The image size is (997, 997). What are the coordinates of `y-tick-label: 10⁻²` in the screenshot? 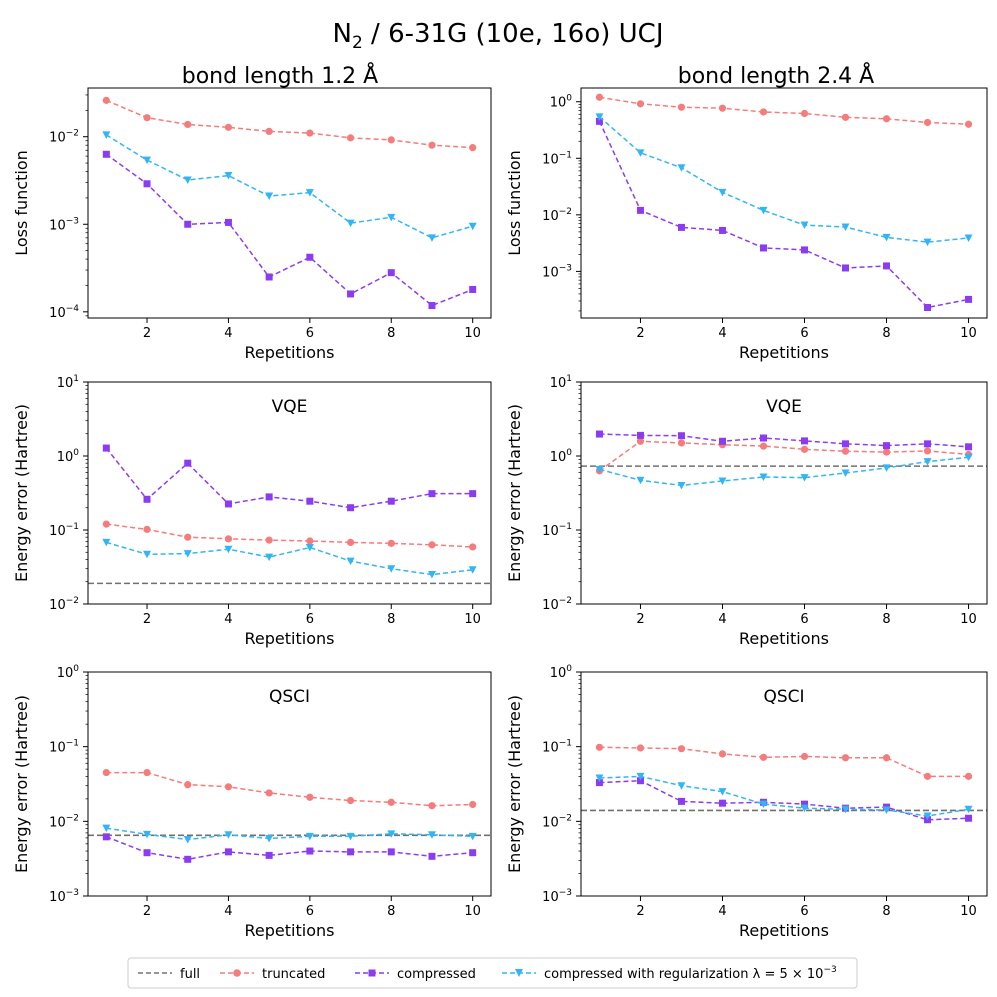 It's located at (64, 821).